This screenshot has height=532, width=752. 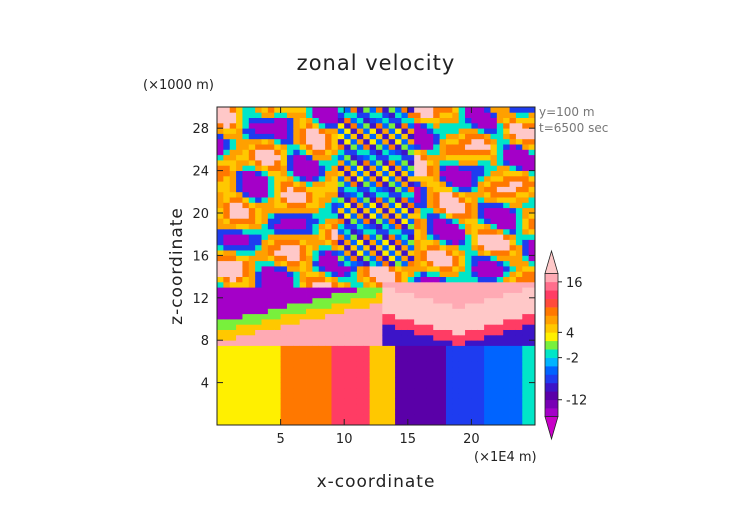 What do you see at coordinates (551, 428) in the screenshot?
I see `colorbar-min-arrow` at bounding box center [551, 428].